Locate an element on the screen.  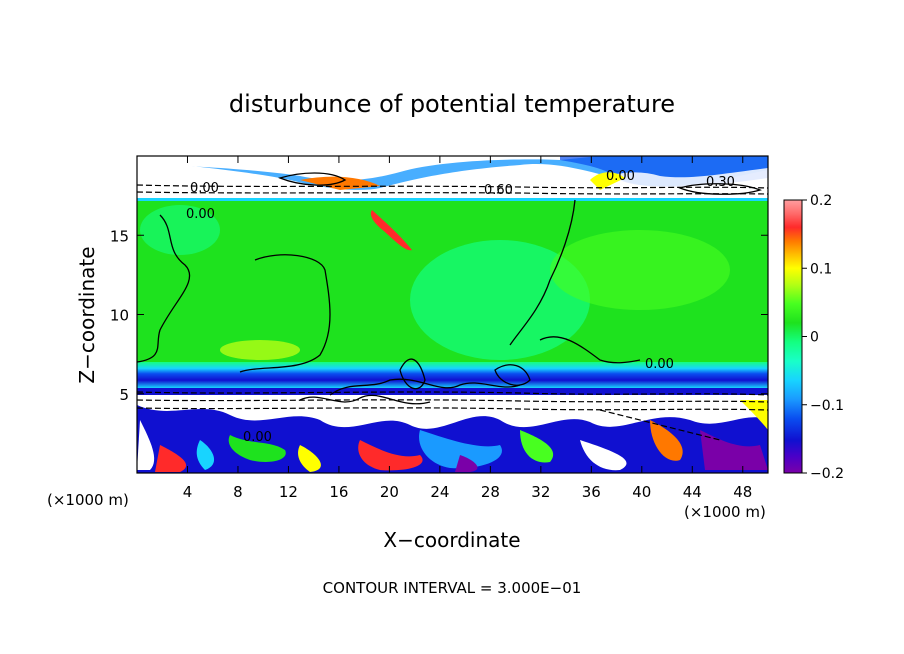
colorbar-tick-label: 0 is located at coordinates (814, 338).